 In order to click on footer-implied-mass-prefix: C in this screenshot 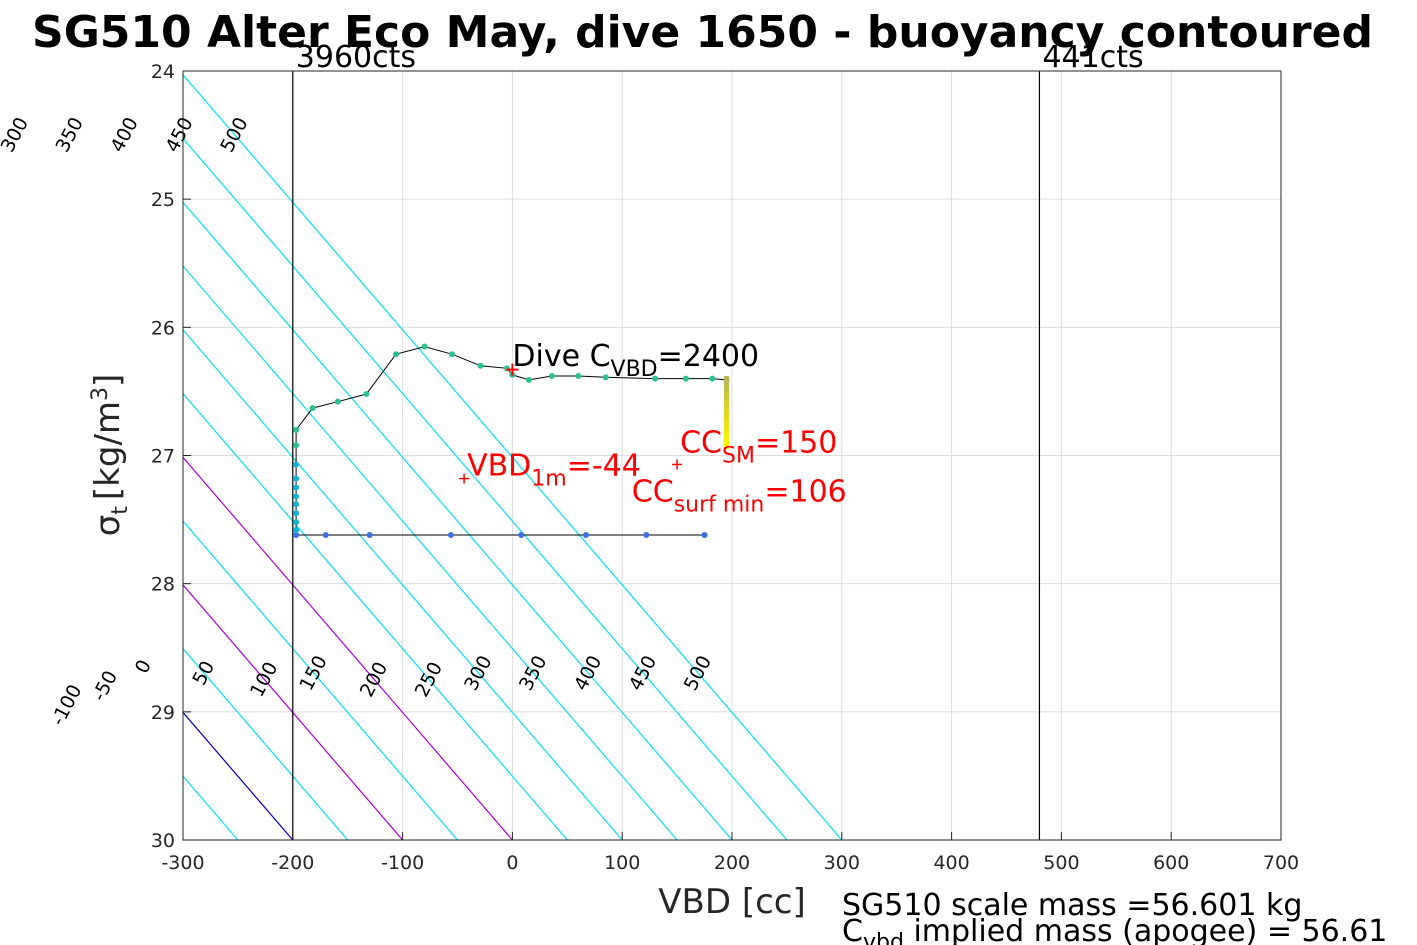, I will do `click(852, 929)`.